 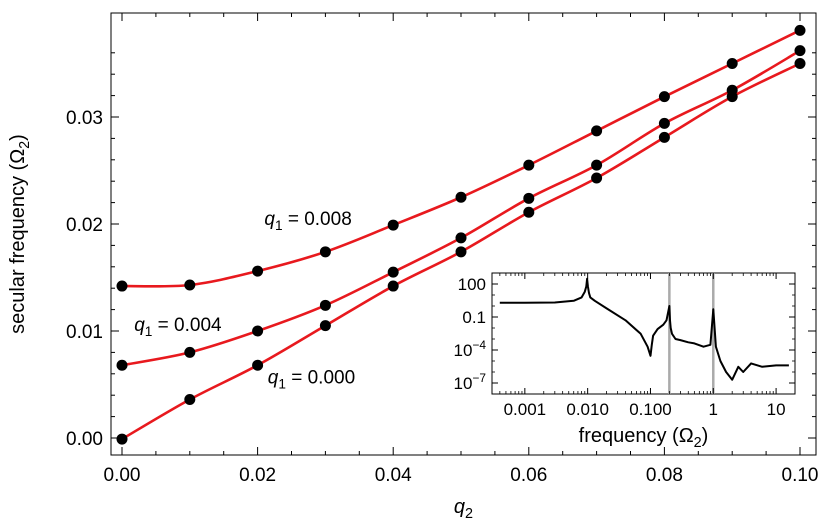 I want to click on inset-x-tick-label: 0.001, so click(x=525, y=409).